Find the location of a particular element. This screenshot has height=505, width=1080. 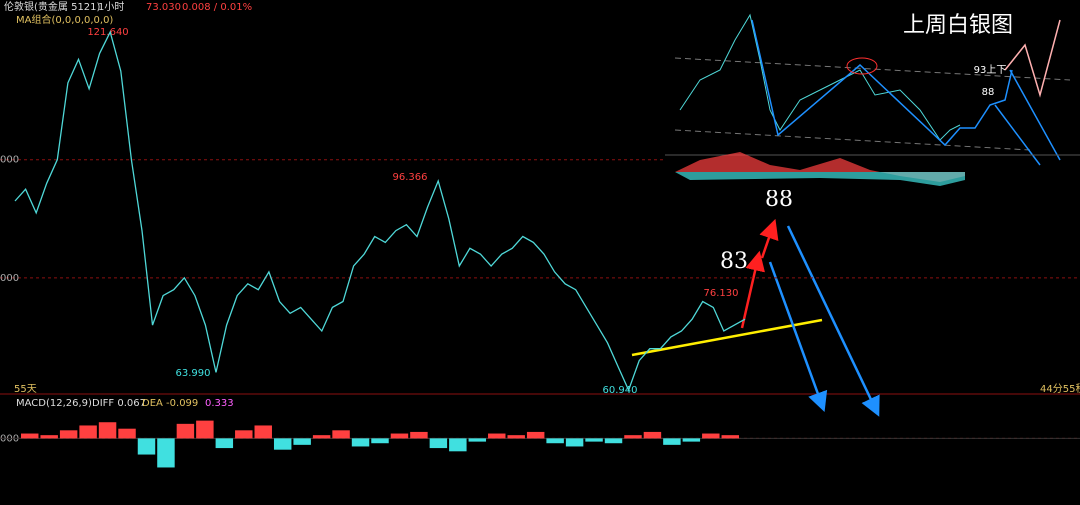

macd-label: MACD(12,26,9) is located at coordinates (54, 403).